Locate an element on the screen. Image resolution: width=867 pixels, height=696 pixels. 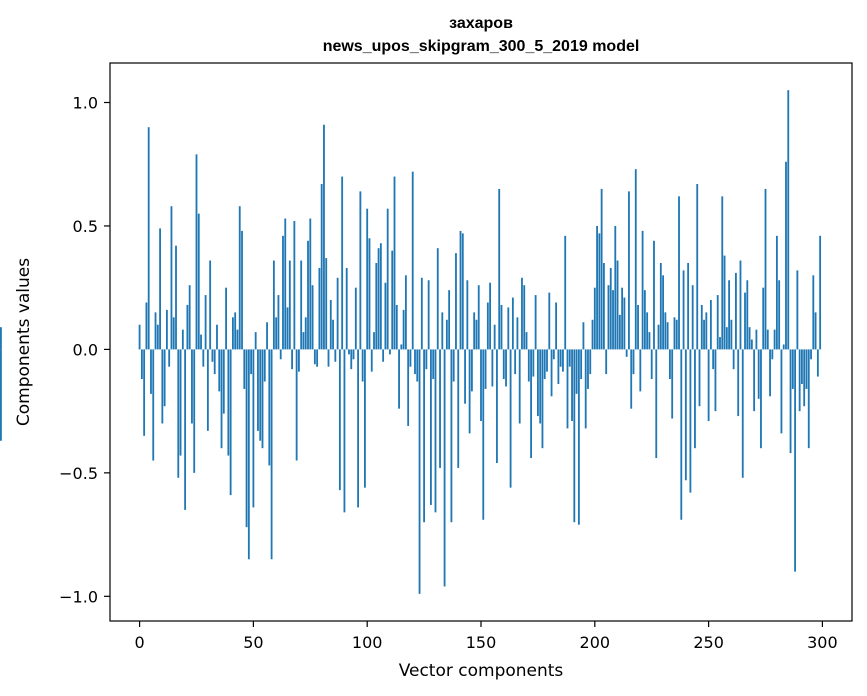
y-axis-ticks: −1.0 −0.5 0.0 0.5 1.0 is located at coordinates (84, 350).